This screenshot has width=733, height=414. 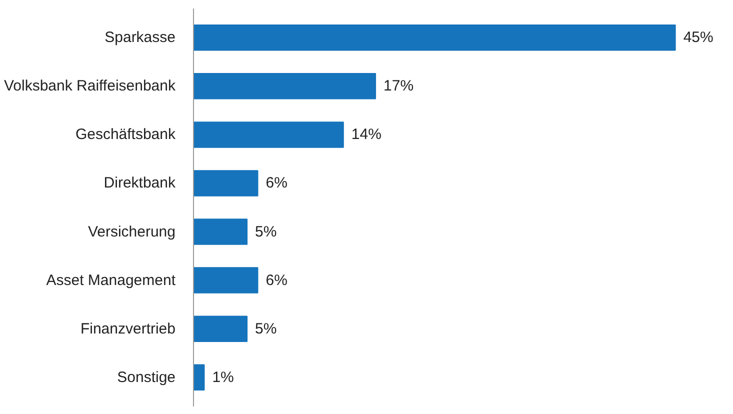 I want to click on data-label: 45%, so click(x=698, y=37).